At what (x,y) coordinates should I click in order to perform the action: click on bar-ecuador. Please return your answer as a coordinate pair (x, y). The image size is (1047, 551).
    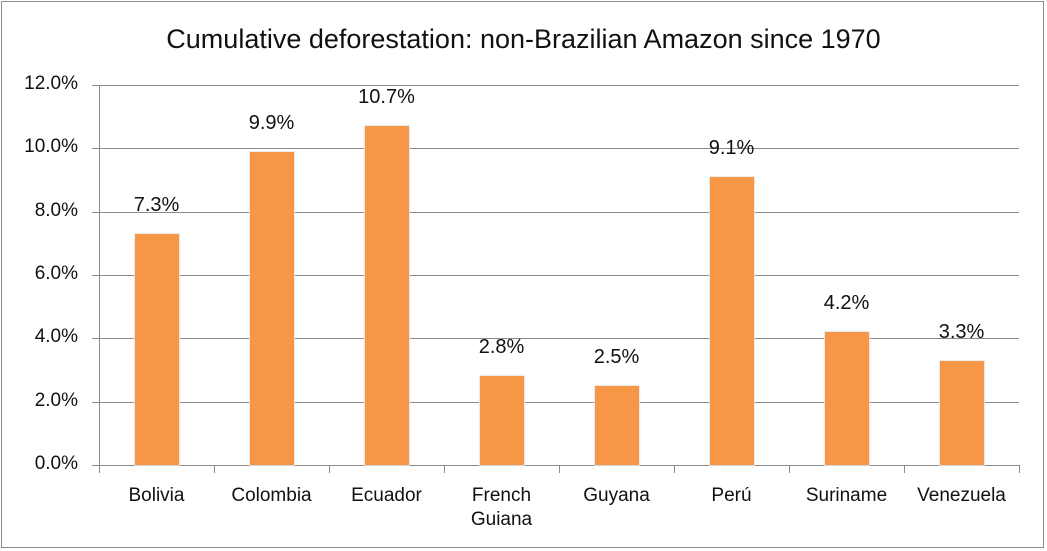
    Looking at the image, I should click on (386, 295).